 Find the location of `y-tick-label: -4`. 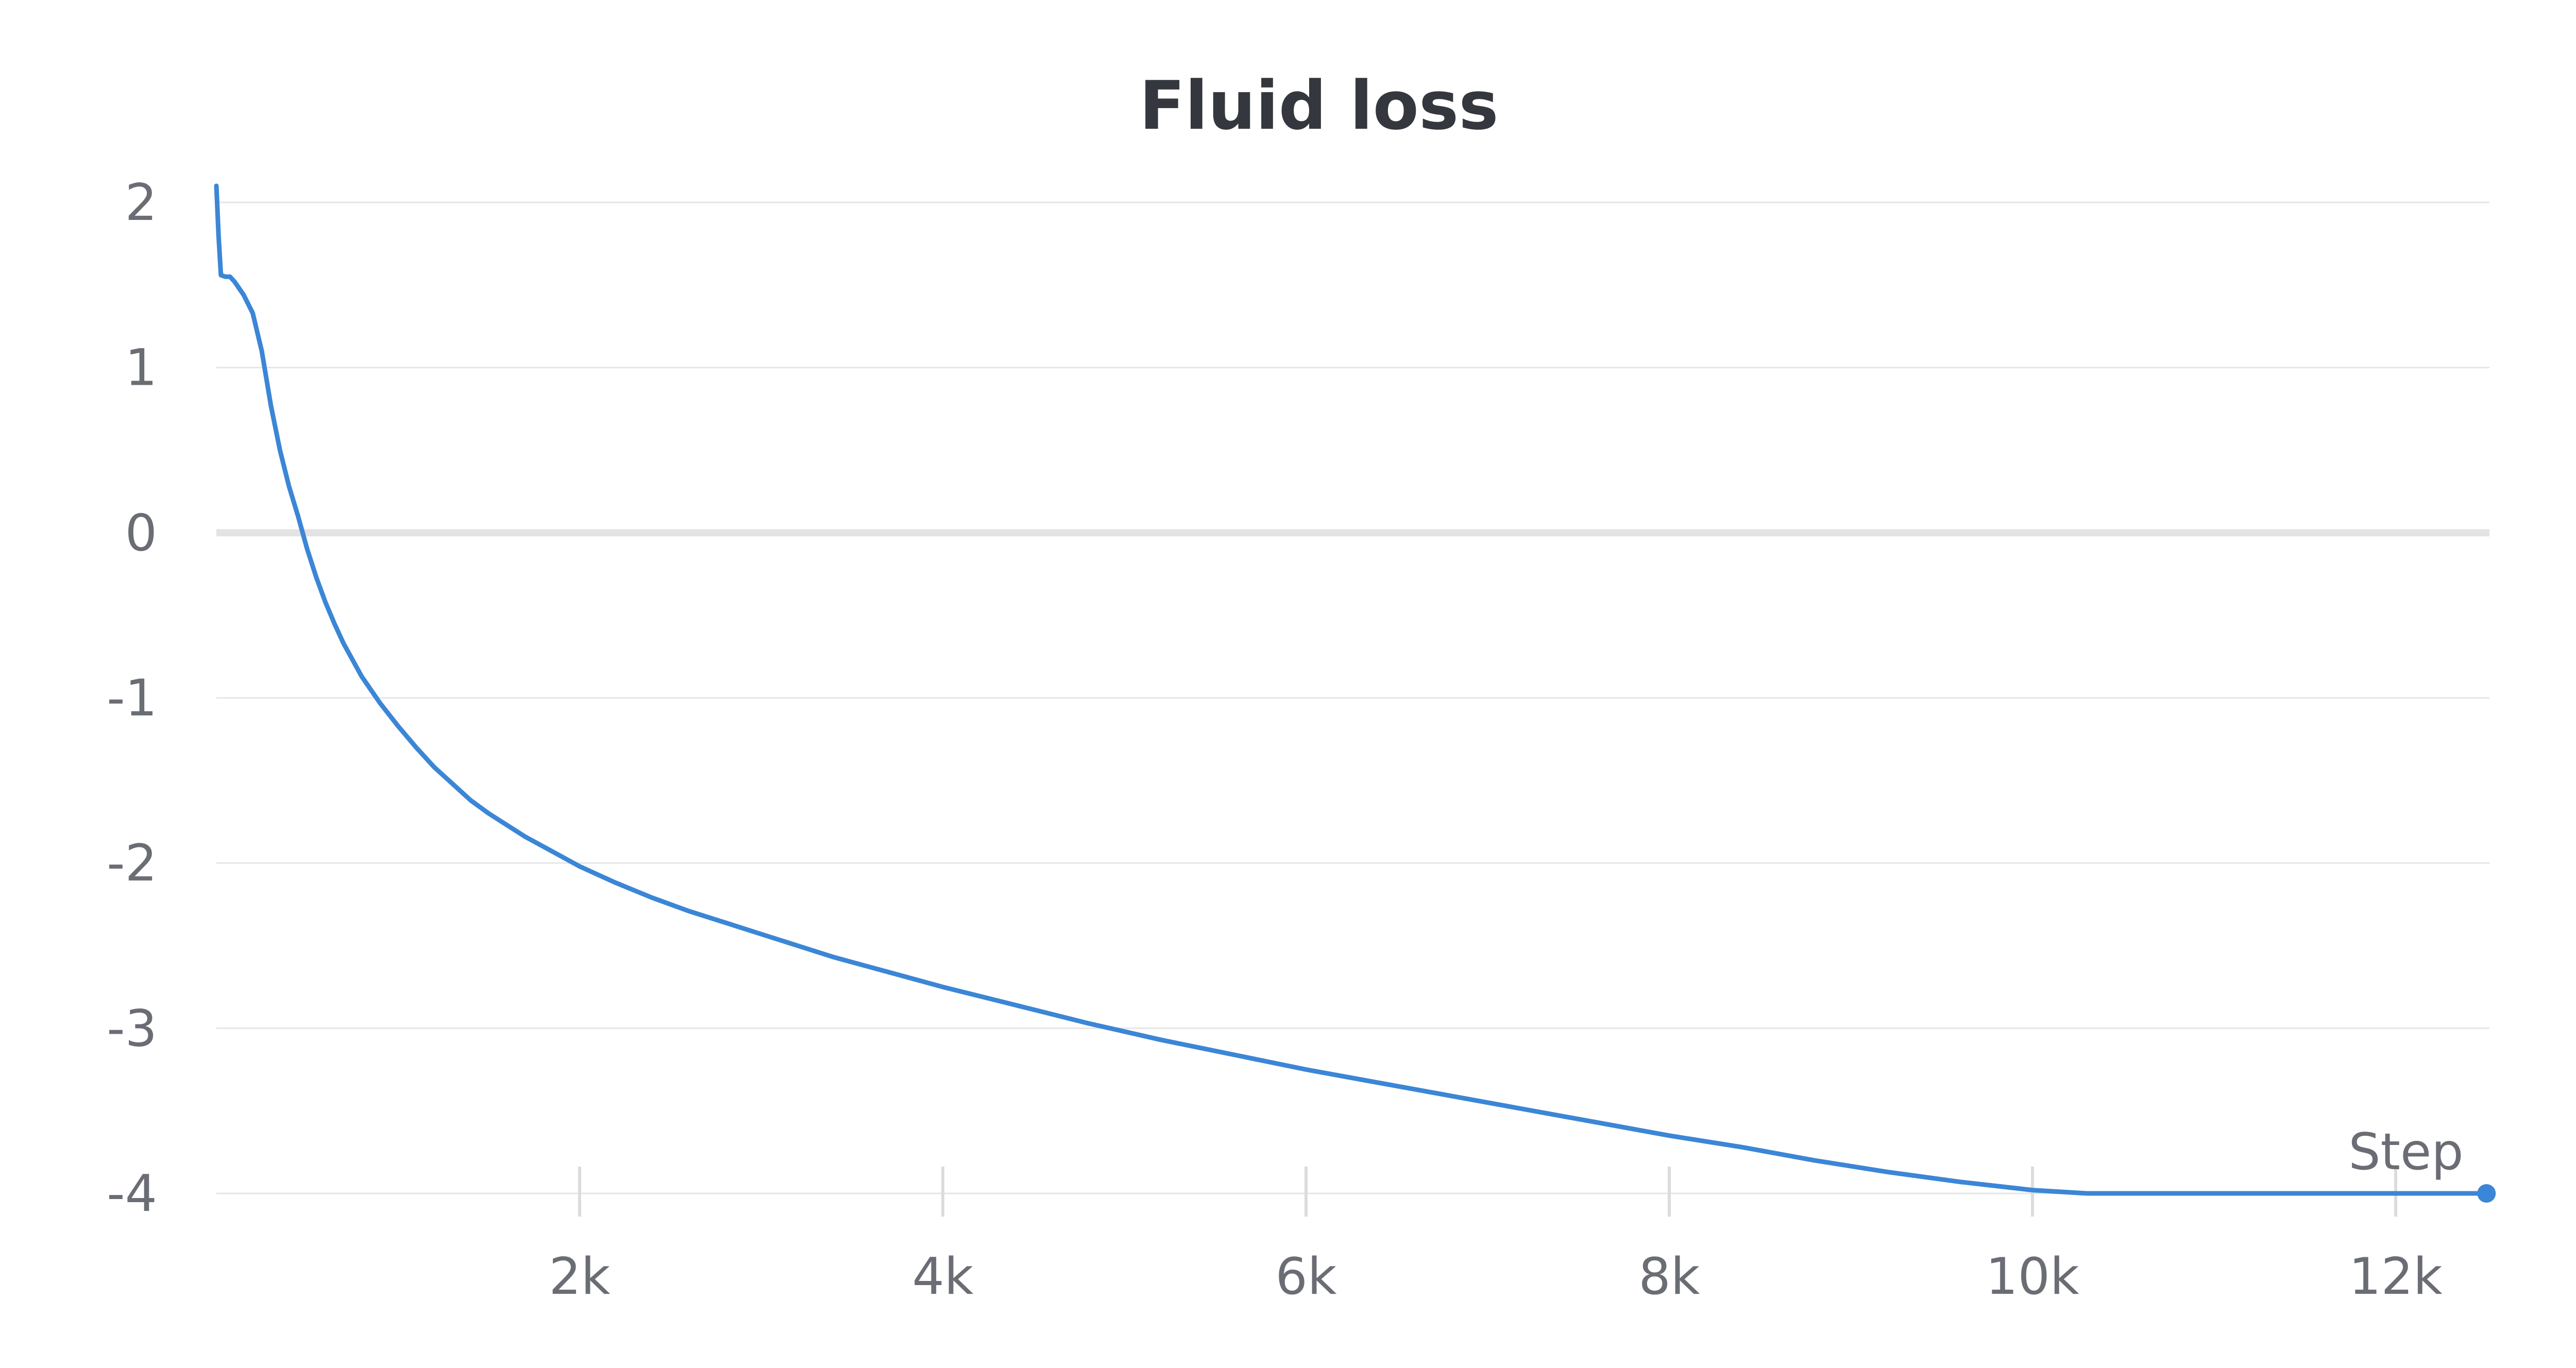

y-tick-label: -4 is located at coordinates (132, 1194).